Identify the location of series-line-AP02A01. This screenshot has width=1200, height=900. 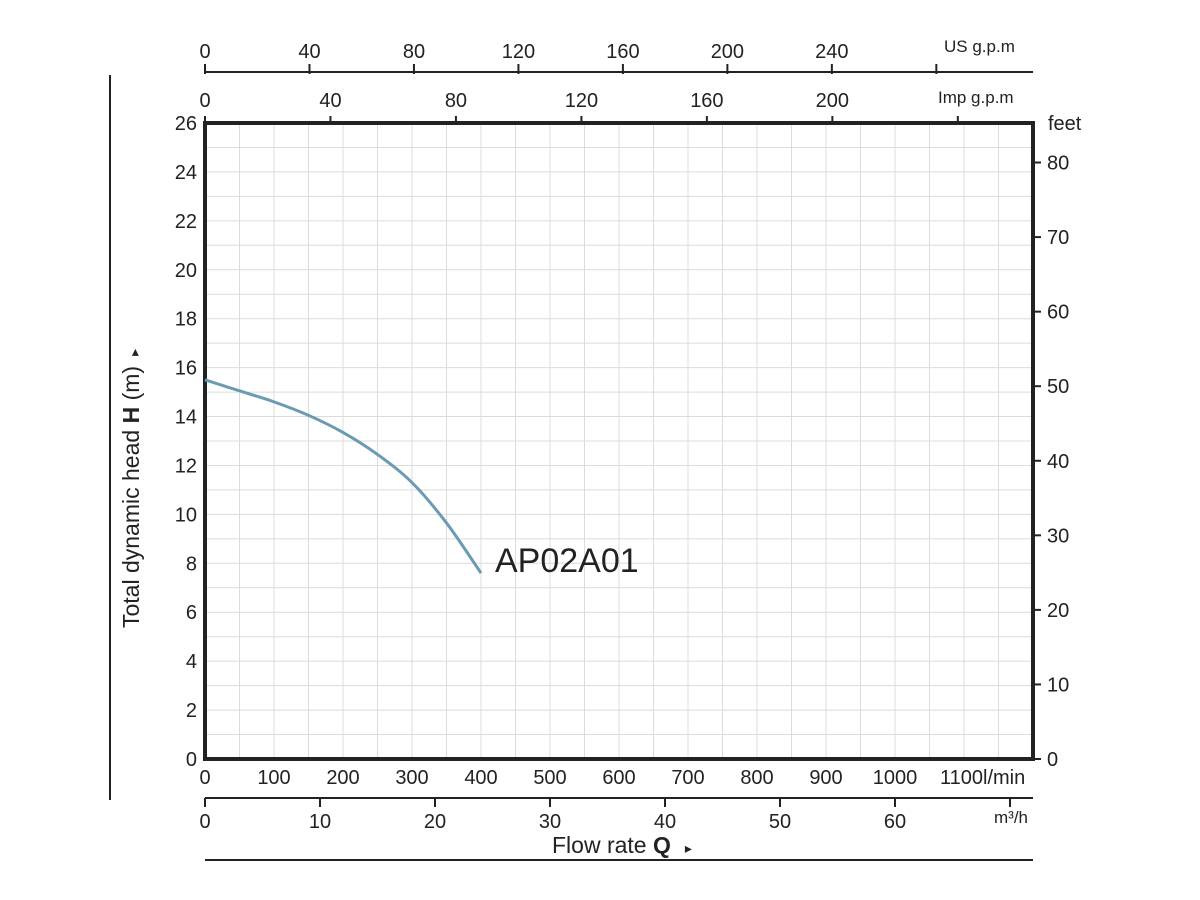
(343, 476).